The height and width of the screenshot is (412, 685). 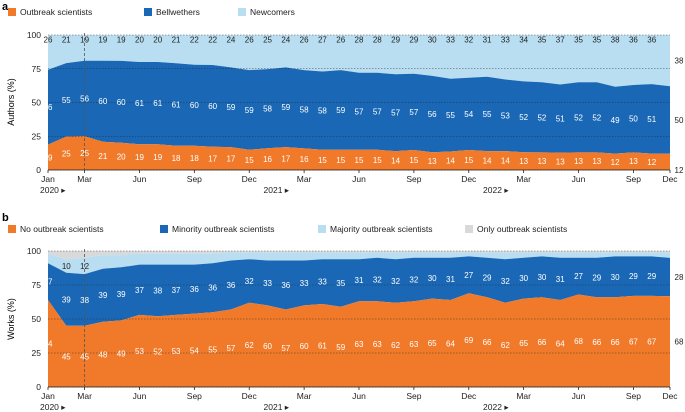 What do you see at coordinates (487, 342) in the screenshot?
I see `data-label-b-0-24: 66` at bounding box center [487, 342].